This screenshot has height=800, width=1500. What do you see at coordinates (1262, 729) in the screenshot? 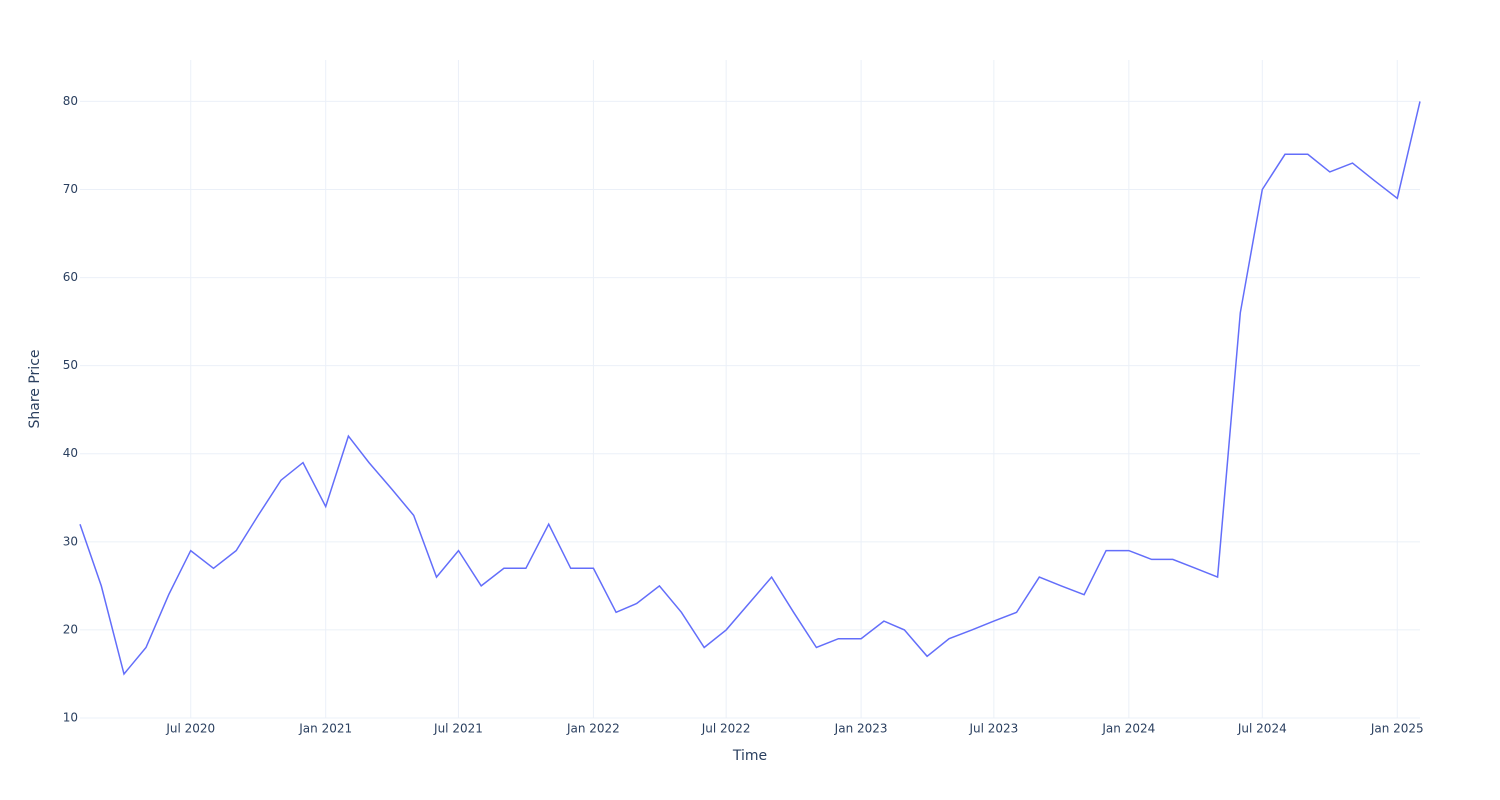
I see `x-tick-label: Jul 2024` at bounding box center [1262, 729].